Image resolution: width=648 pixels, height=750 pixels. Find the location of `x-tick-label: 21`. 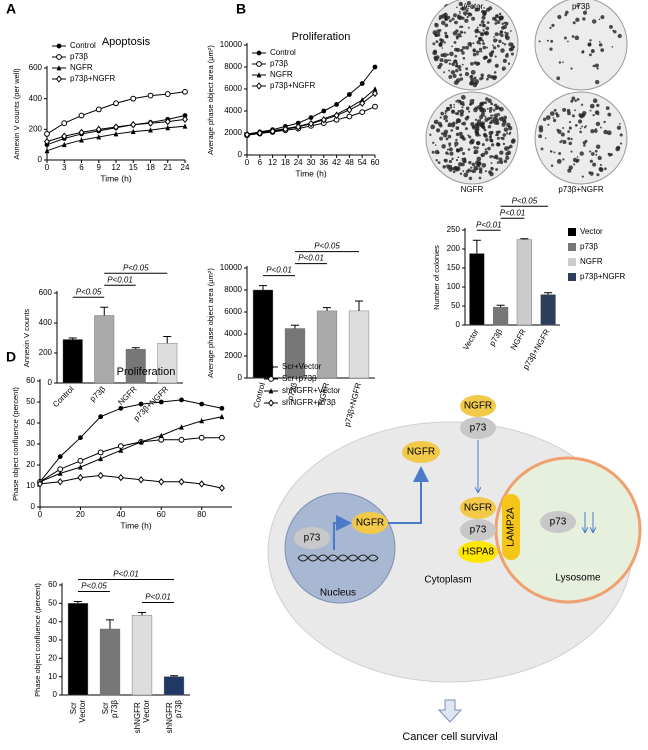

x-tick-label: 21 is located at coordinates (167, 167).